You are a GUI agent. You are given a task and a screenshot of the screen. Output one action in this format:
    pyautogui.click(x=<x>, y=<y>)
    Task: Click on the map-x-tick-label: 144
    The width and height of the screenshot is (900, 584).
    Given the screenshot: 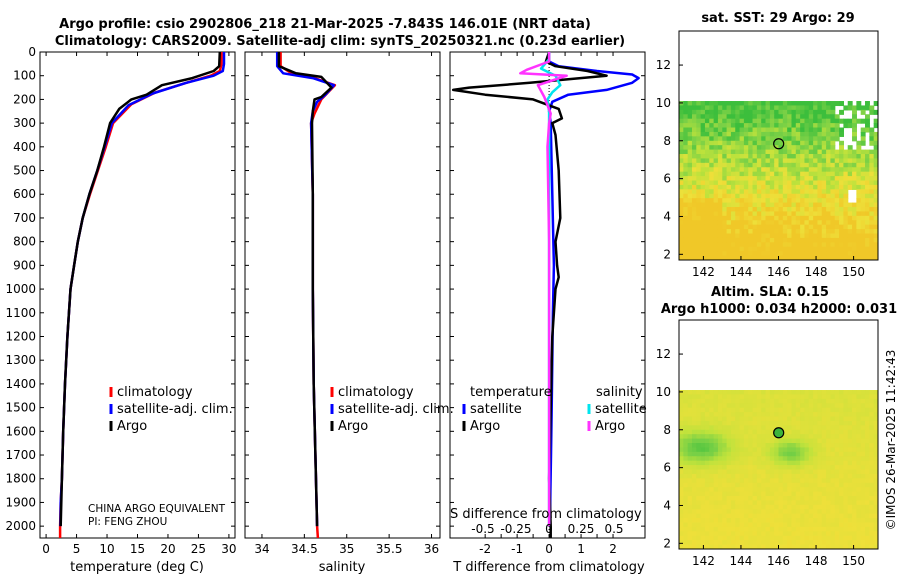 What is the action you would take?
    pyautogui.click(x=740, y=272)
    